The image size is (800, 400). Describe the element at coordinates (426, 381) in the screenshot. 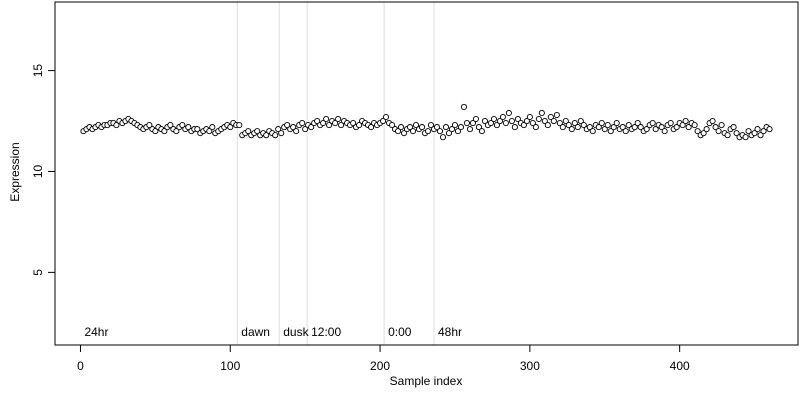

I see `x-axis-title: Sample index` at that location.